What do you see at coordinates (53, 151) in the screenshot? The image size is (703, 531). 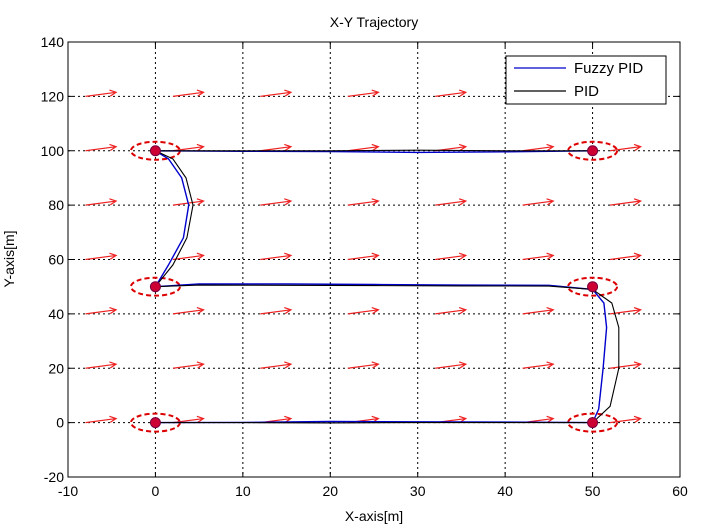 I see `y-tick-label: 100` at bounding box center [53, 151].